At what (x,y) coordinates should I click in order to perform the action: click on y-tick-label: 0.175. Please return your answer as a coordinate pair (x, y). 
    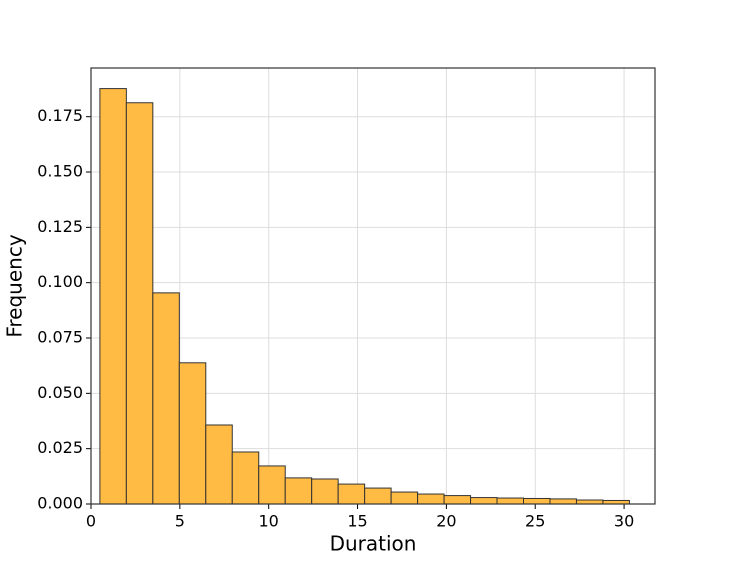
    Looking at the image, I should click on (60, 115).